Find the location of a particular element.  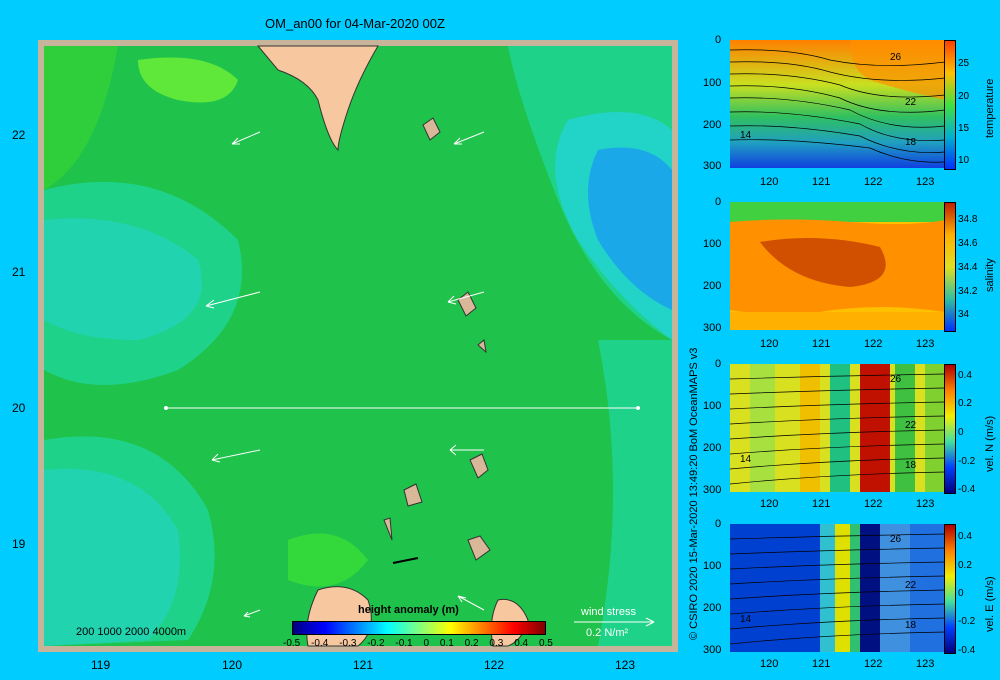

colorbar-tick: 0.5 is located at coordinates (545, 643).